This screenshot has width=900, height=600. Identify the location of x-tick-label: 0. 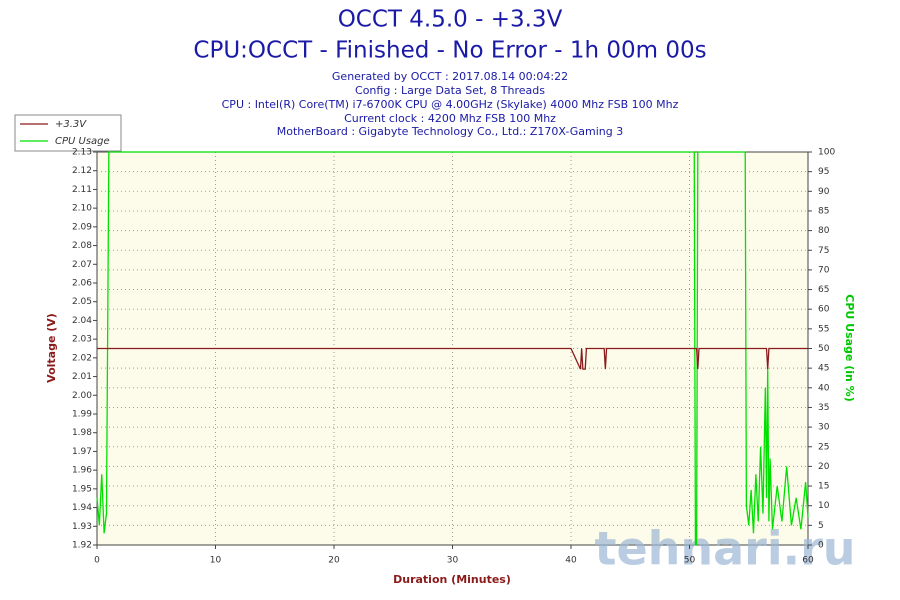
(97, 561).